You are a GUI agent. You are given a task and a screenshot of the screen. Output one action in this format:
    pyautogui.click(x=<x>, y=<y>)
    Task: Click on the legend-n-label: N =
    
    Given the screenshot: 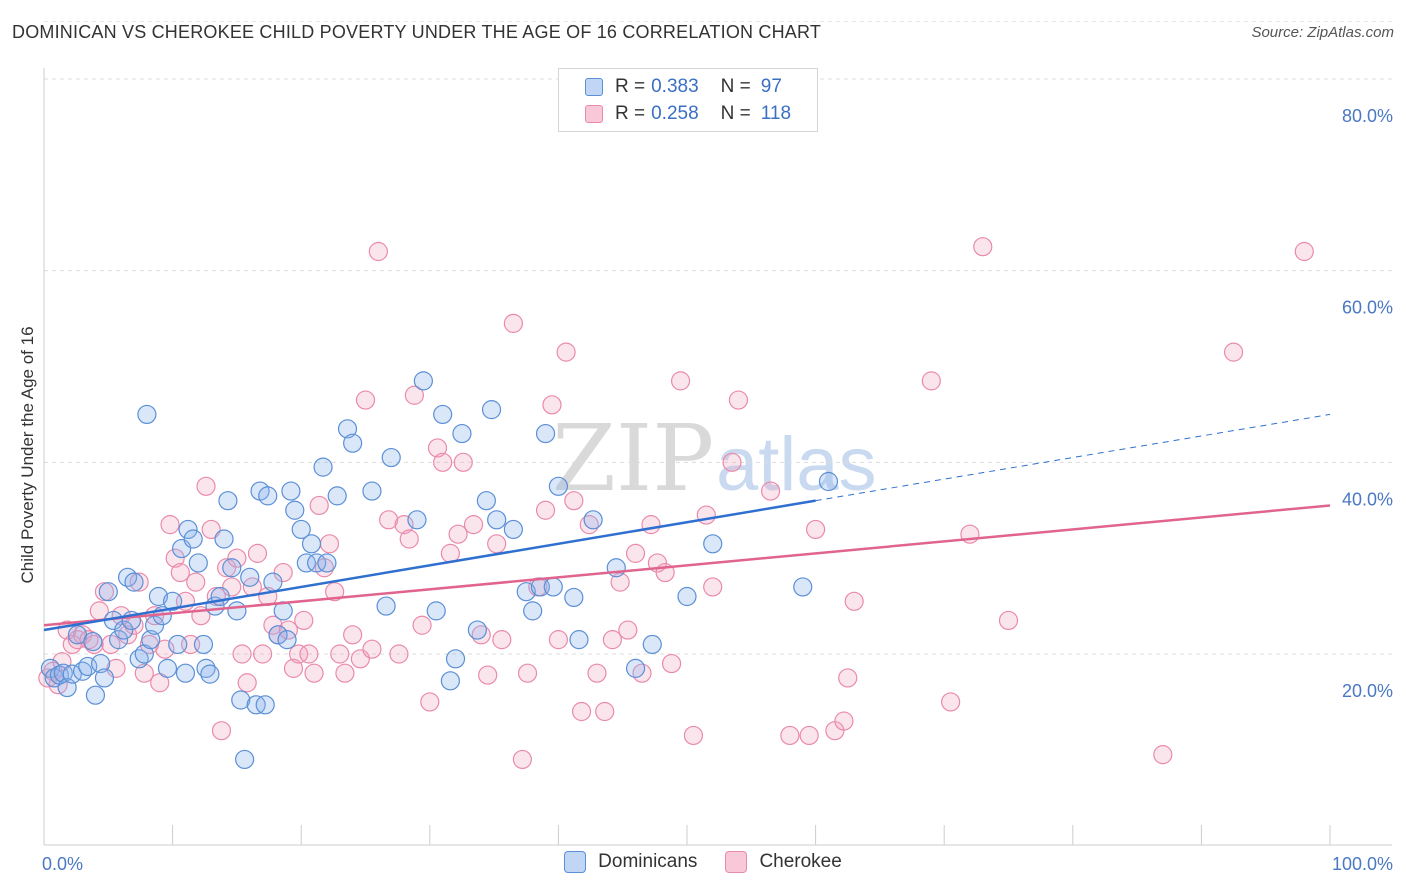 What is the action you would take?
    pyautogui.click(x=735, y=86)
    